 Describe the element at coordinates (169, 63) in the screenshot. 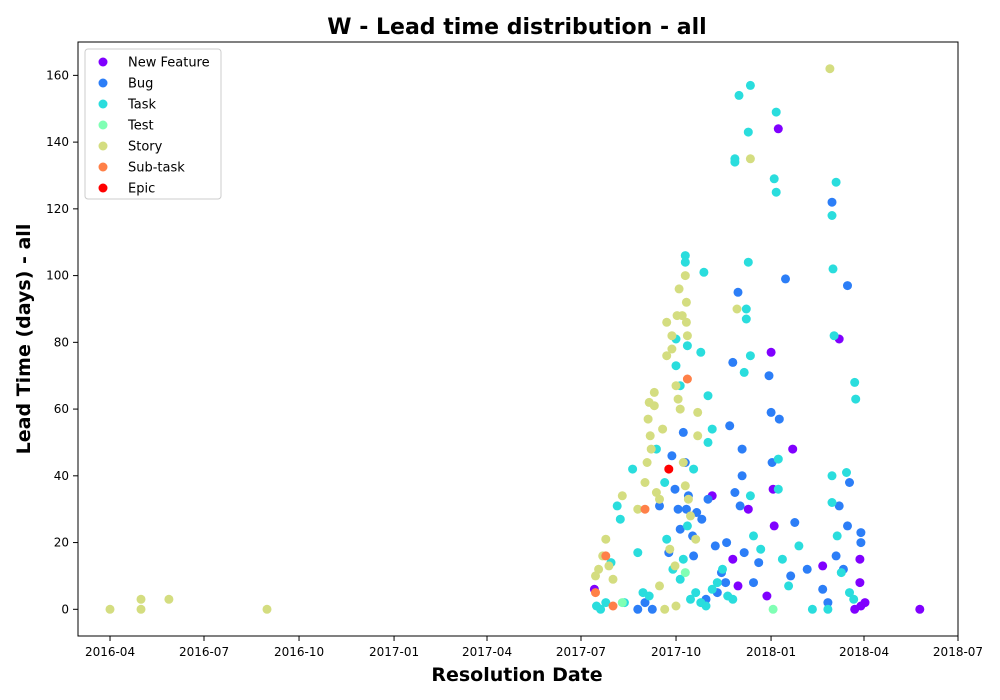

I see `legend-label-new-feature: New Feature` at that location.